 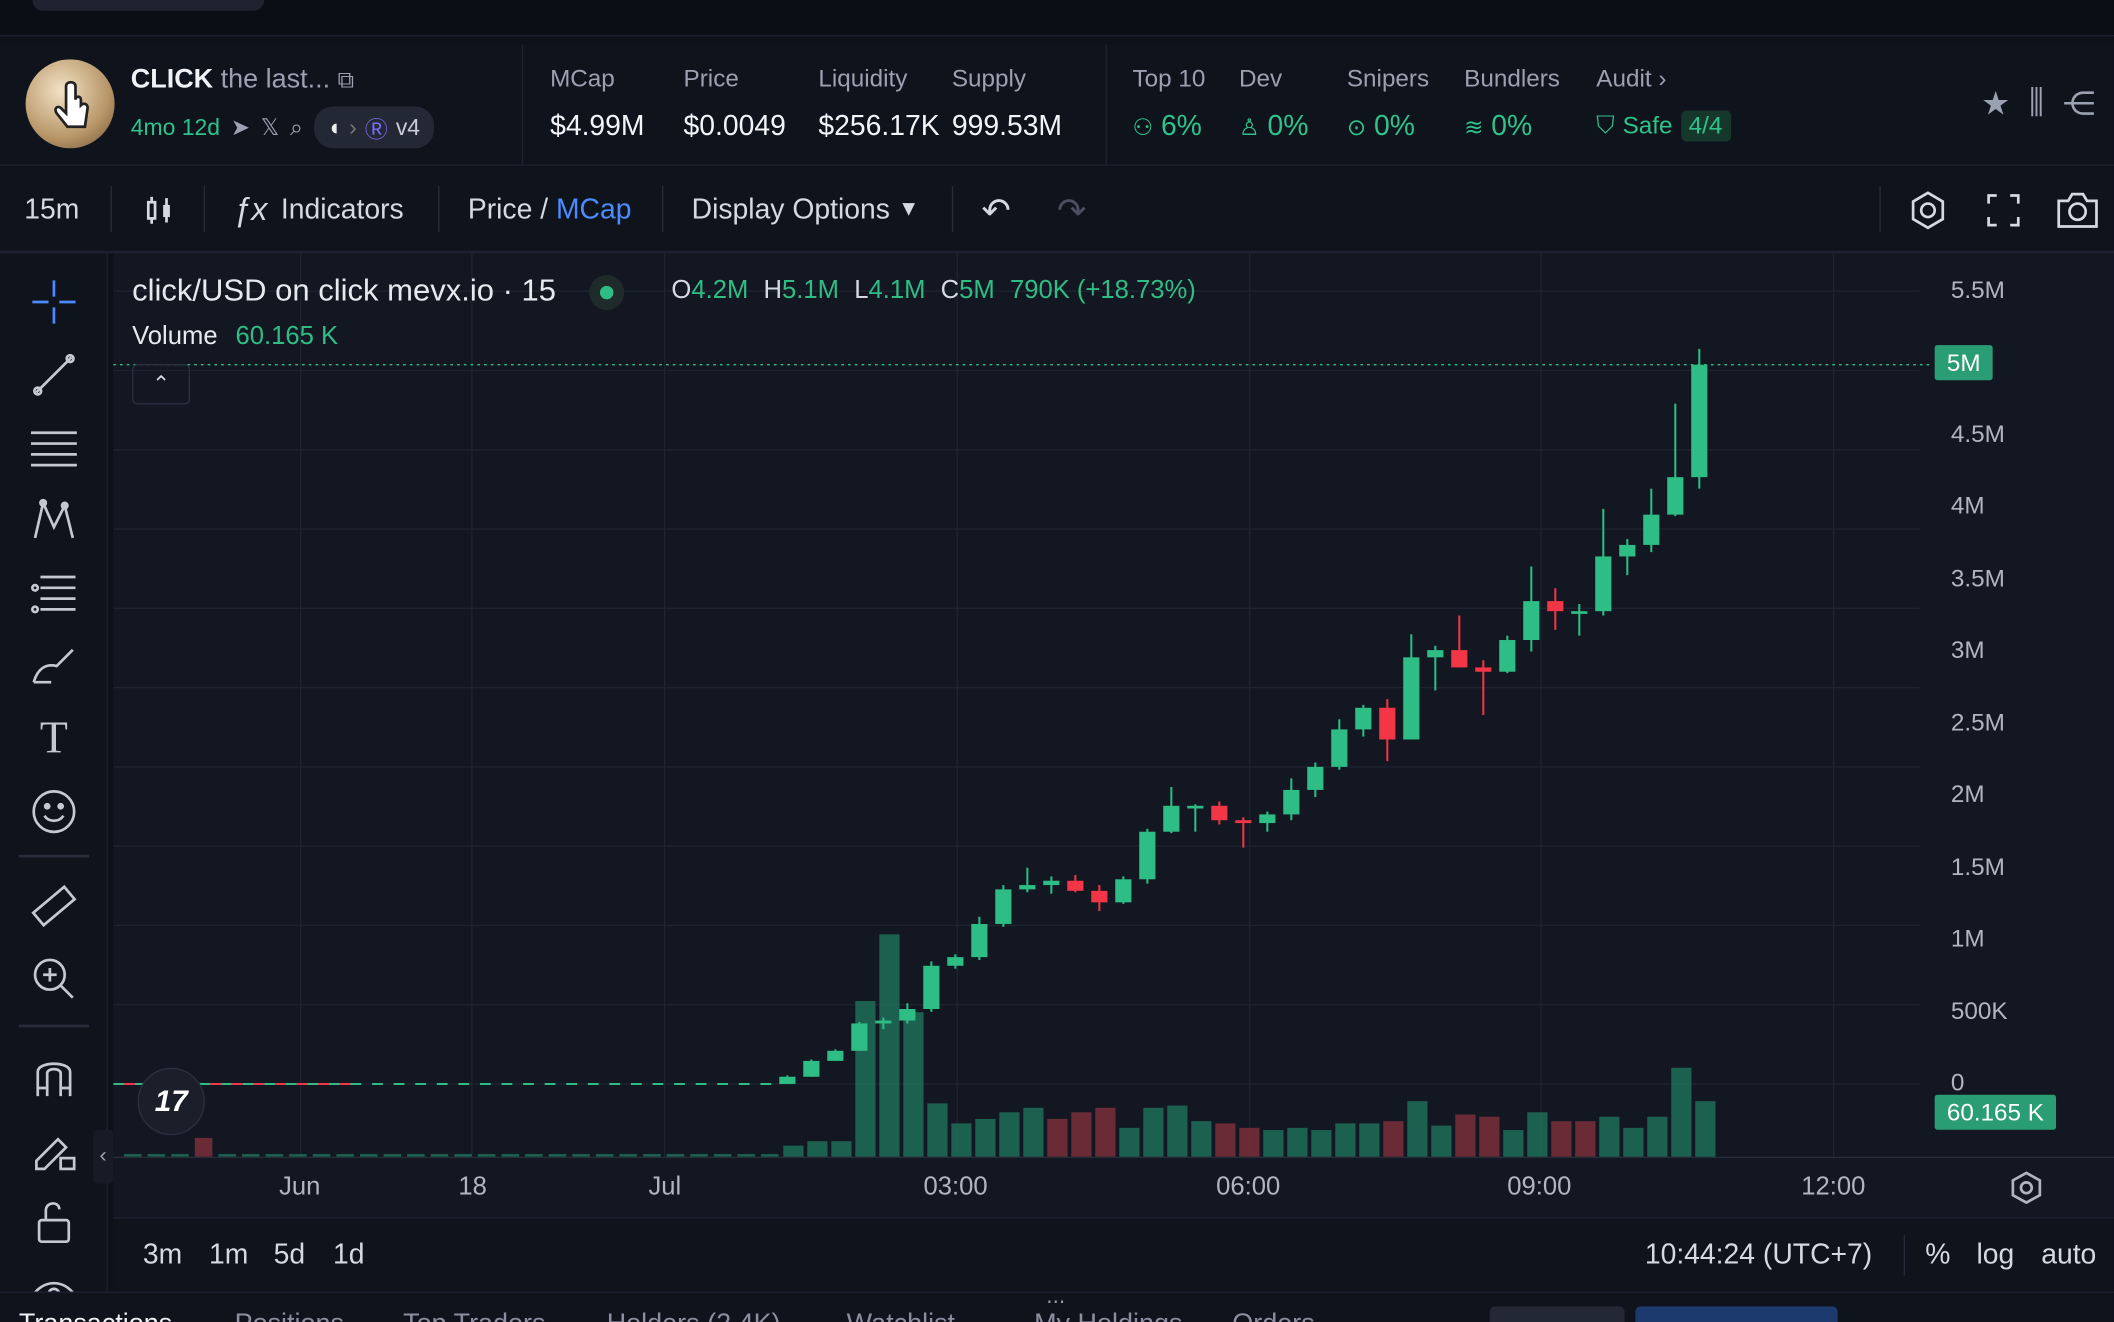 What do you see at coordinates (1957, 1083) in the screenshot?
I see `y-tick: 0` at bounding box center [1957, 1083].